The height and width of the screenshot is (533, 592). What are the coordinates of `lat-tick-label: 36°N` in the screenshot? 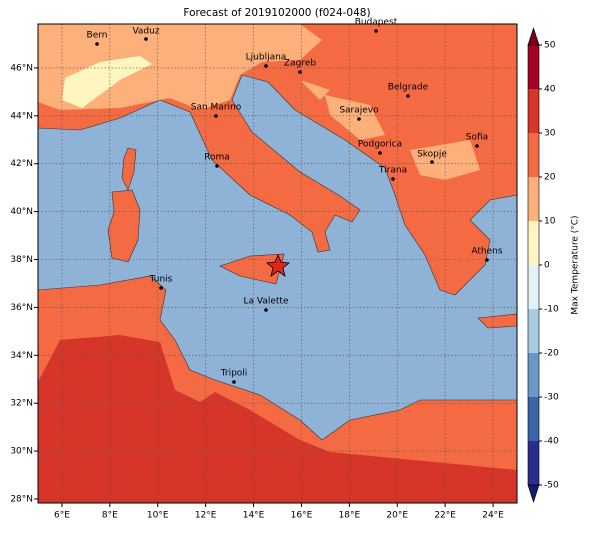 It's located at (21, 308).